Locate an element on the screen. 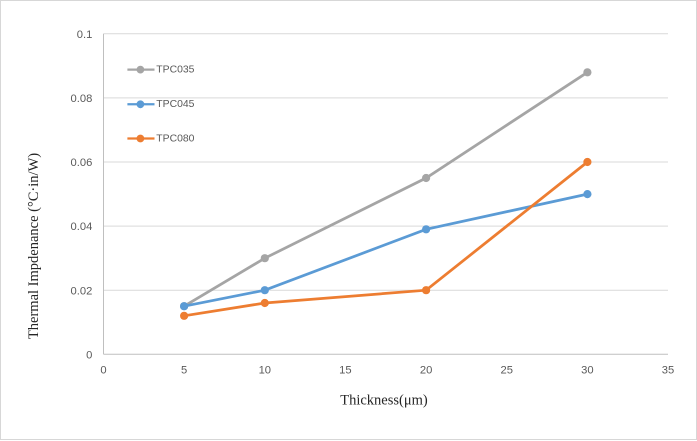  svg-text: 25 is located at coordinates (506, 370).